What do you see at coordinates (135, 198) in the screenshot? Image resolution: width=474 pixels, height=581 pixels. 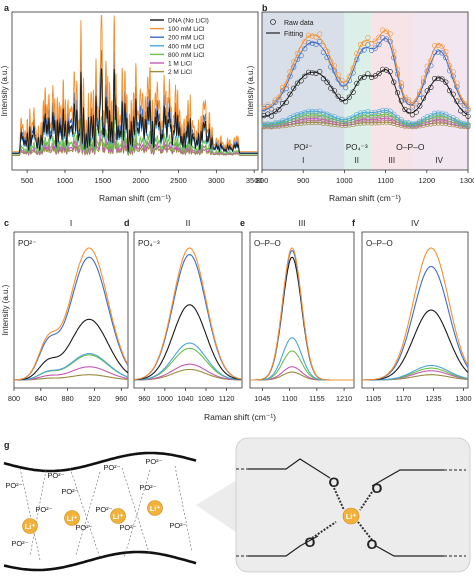 I see `xlabel-a: Raman shift (cm⁻¹)` at bounding box center [135, 198].